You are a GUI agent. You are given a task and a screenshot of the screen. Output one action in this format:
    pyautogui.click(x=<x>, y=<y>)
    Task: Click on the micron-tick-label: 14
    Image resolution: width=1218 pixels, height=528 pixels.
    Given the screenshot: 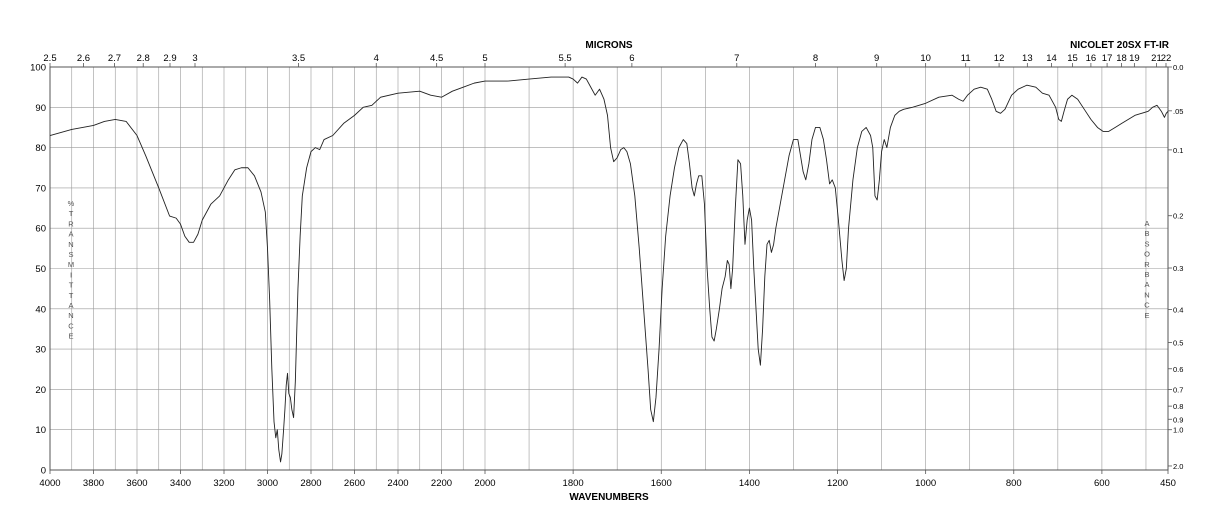 What is the action you would take?
    pyautogui.click(x=1051, y=58)
    